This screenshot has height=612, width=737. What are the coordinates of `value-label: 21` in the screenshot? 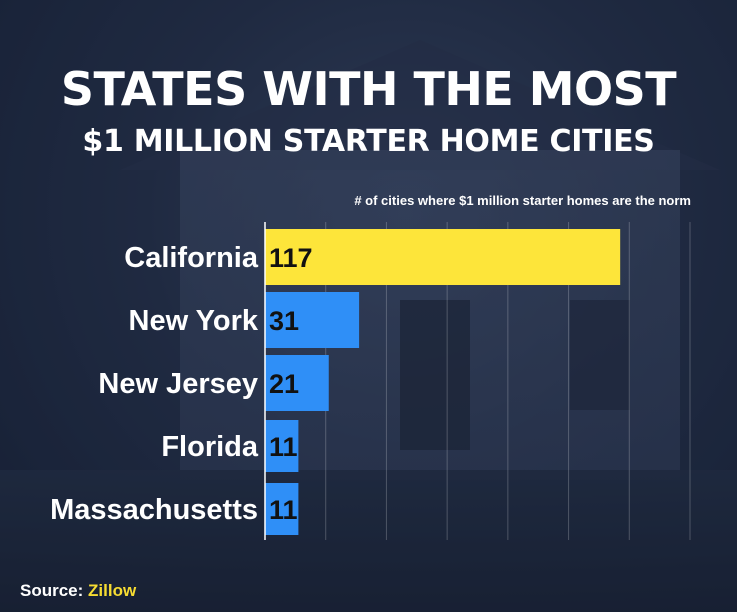 It's located at (284, 384).